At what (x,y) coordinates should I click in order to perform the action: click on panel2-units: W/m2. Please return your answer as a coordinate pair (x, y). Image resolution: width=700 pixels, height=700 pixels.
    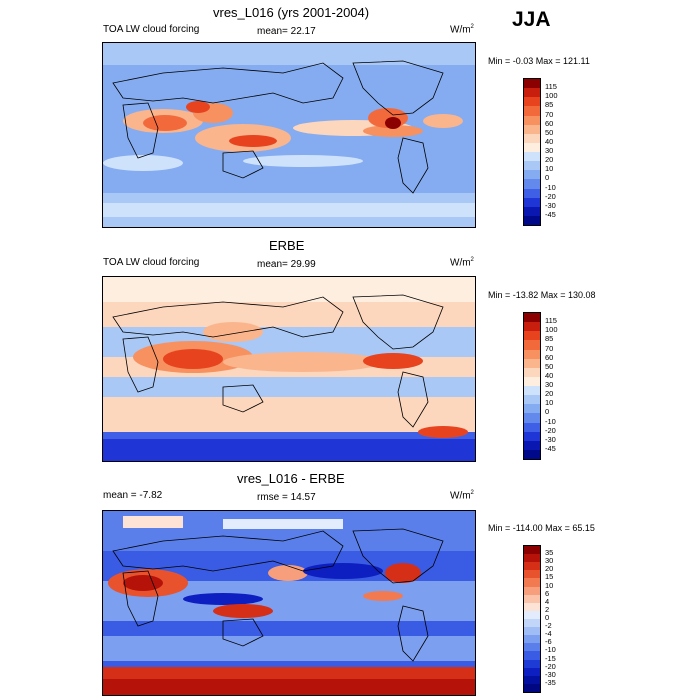
    Looking at the image, I should click on (462, 263).